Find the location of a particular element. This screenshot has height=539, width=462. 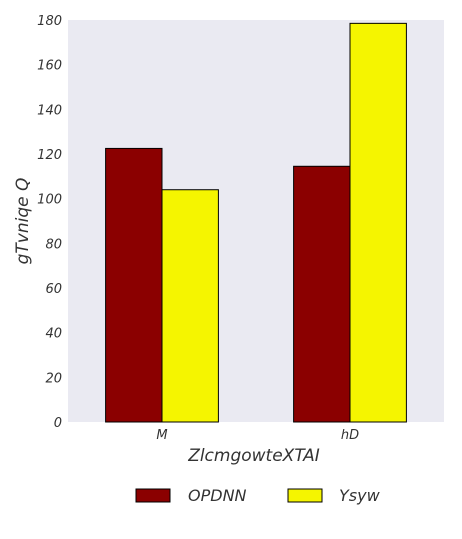

bar-ysyw-hd is located at coordinates (378, 222).